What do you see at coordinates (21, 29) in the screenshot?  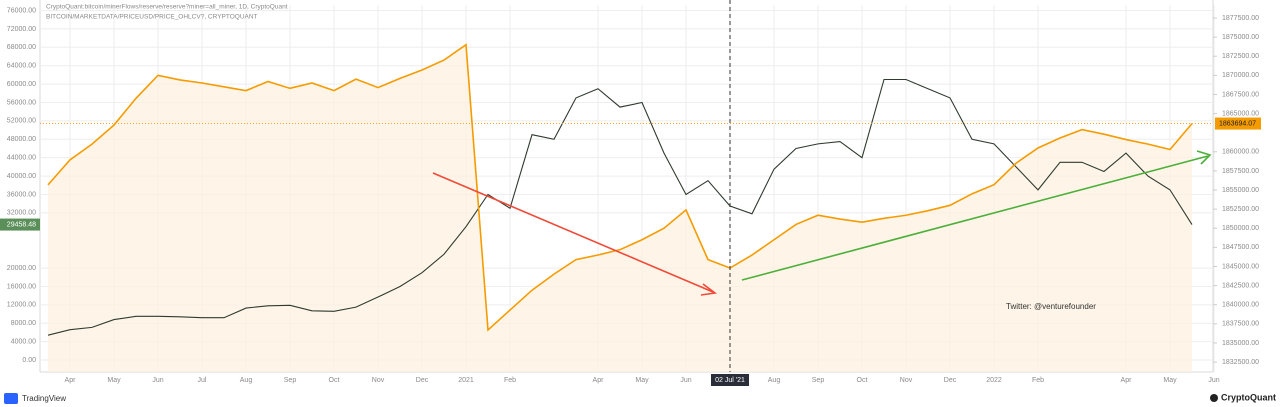 I see `y-tick-label: 72000.00` at bounding box center [21, 29].